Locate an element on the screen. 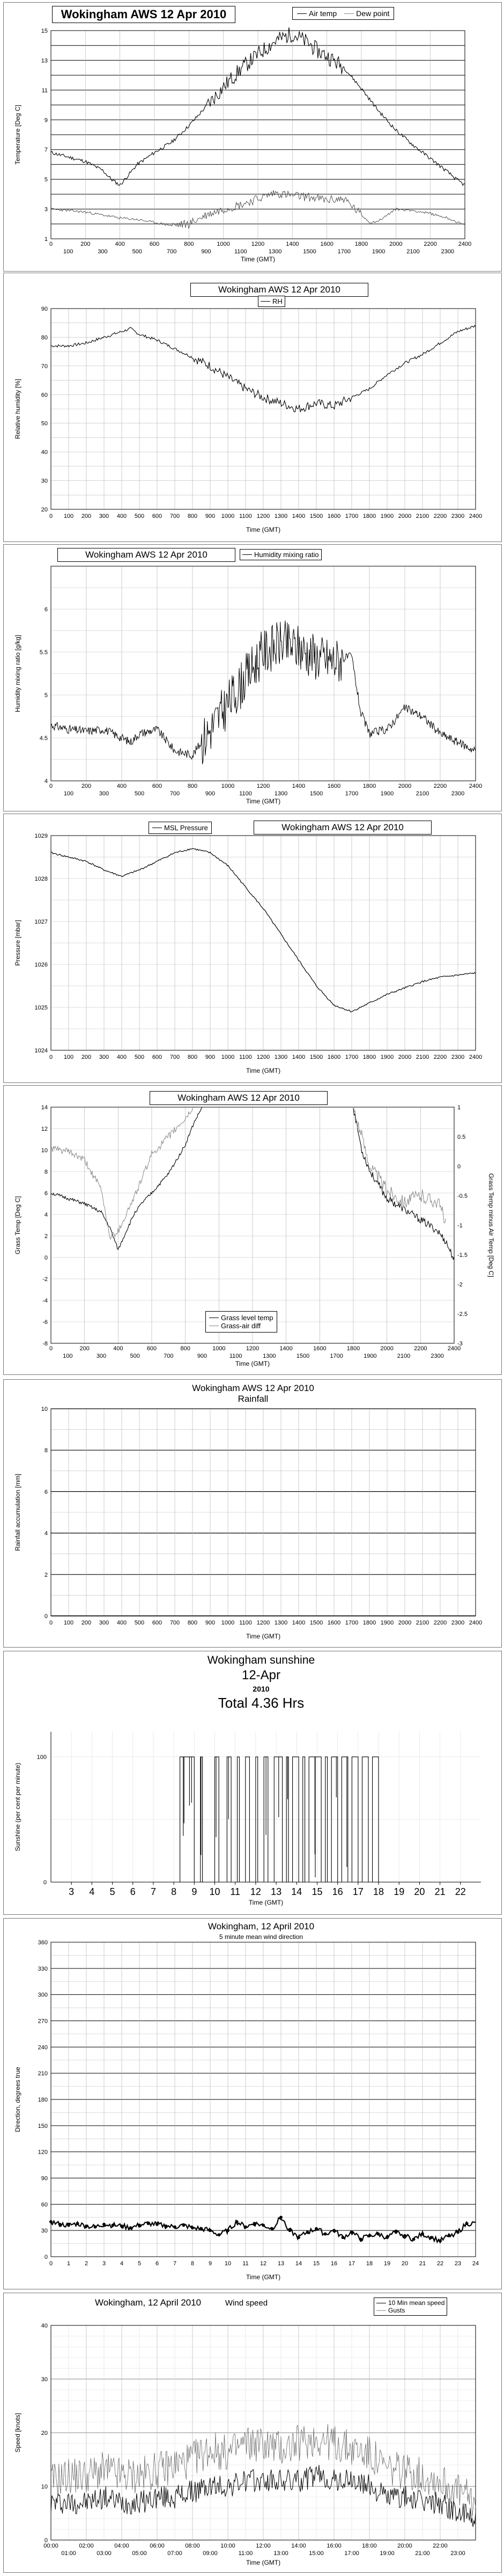 This screenshot has width=504, height=2576. rh-xtick-7: 700 is located at coordinates (175, 516).